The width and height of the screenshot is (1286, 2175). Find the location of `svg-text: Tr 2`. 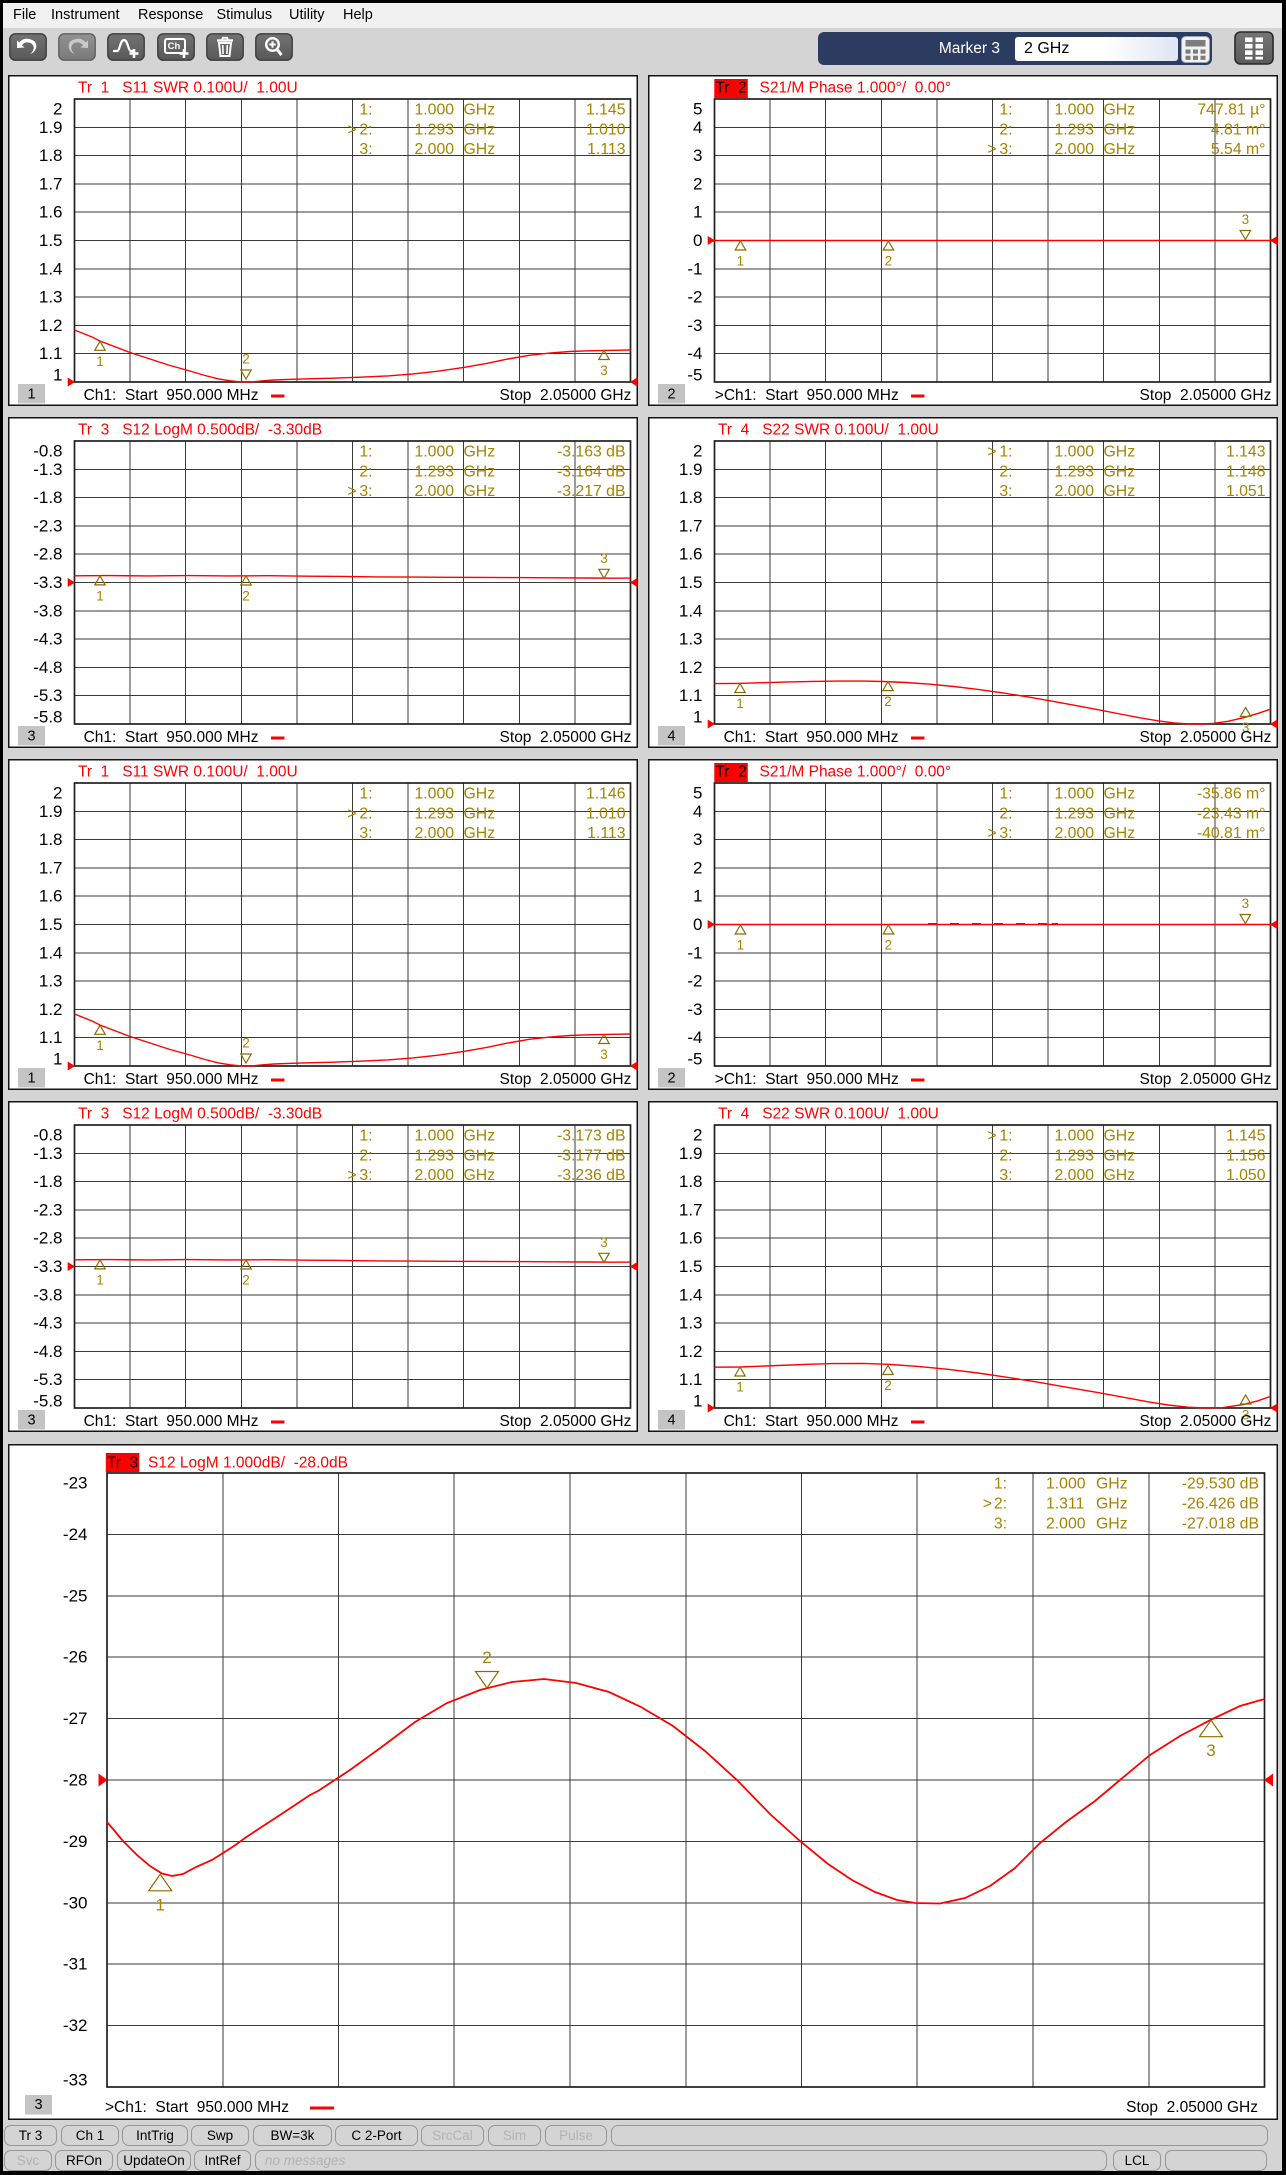

svg-text: Tr 2 is located at coordinates (730, 88).